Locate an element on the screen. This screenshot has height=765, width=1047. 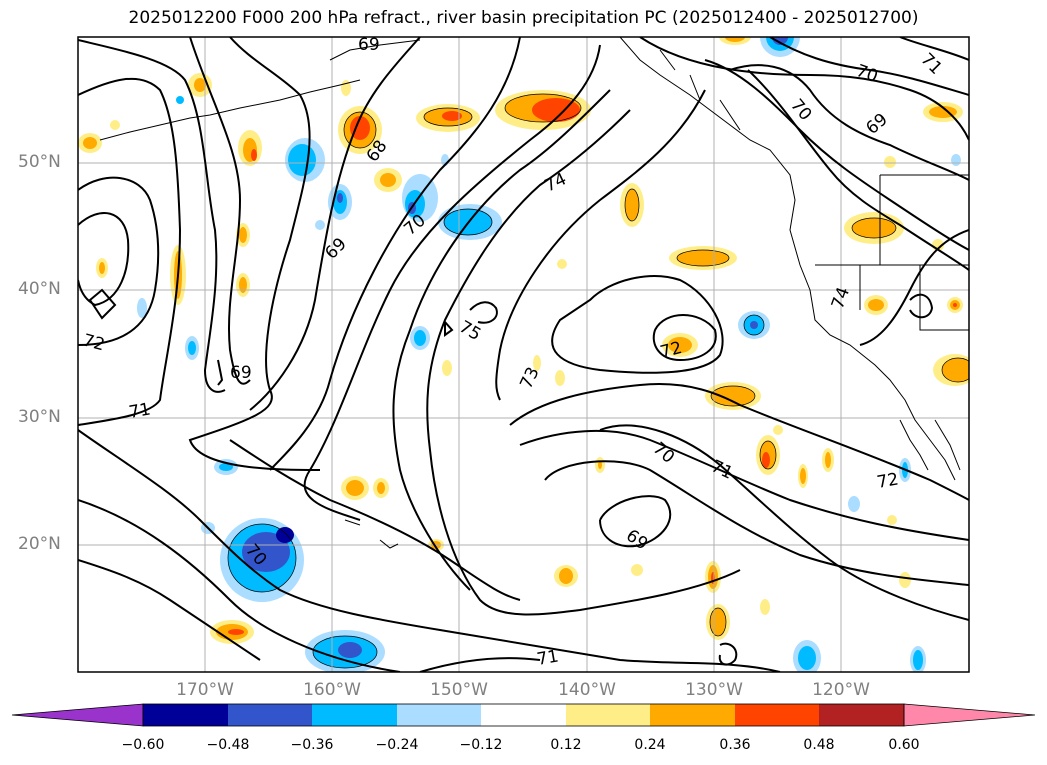
colorbar-tick-label: 0.48 is located at coordinates (819, 745).